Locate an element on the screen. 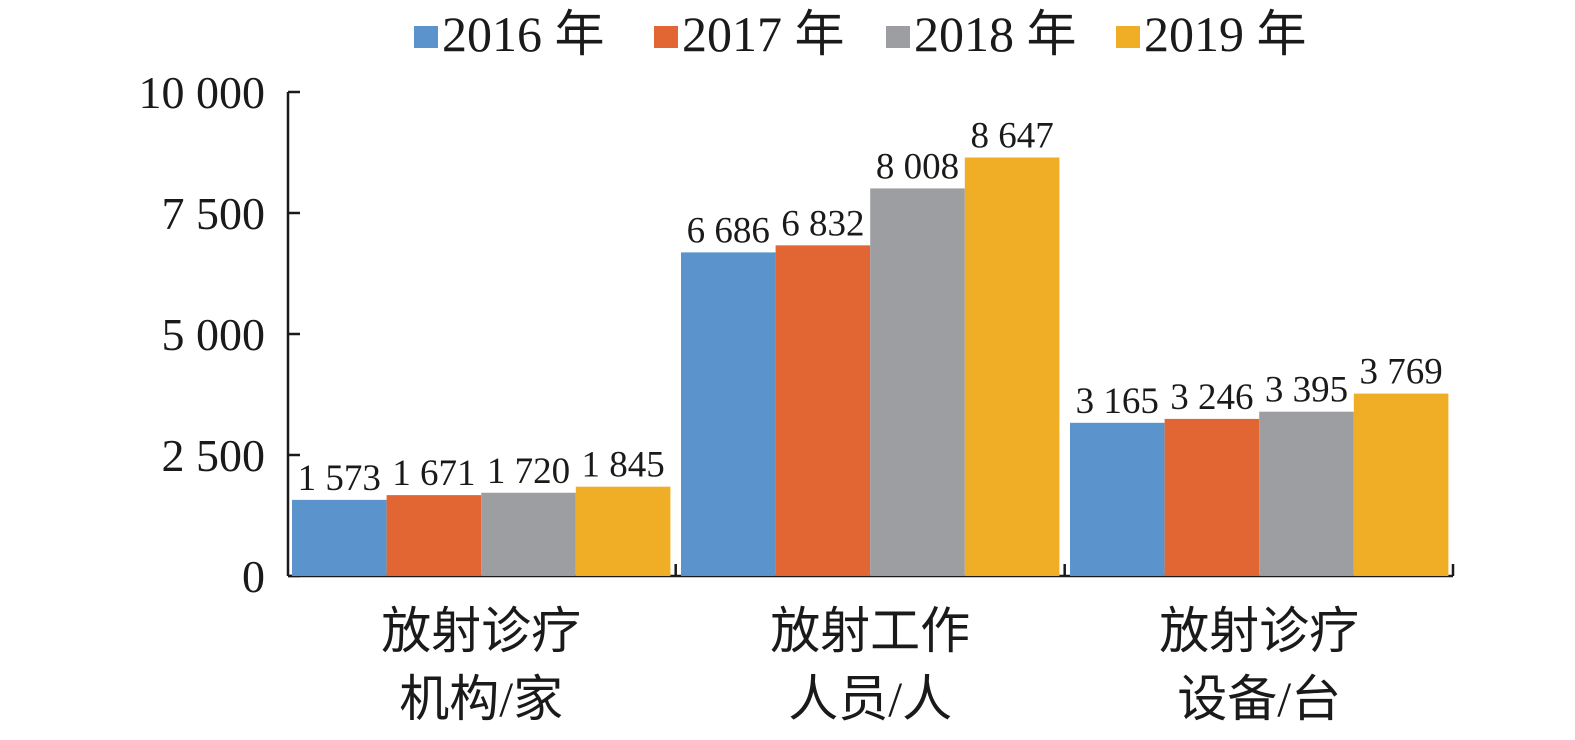 The image size is (1575, 740). y-tick-label: 7 500 is located at coordinates (214, 213).